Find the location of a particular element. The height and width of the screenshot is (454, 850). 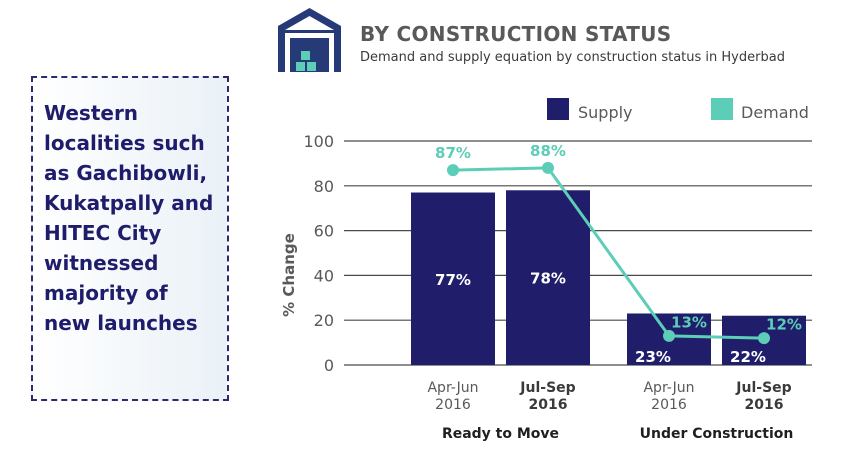

x-group-label: Ready to Move is located at coordinates (500, 434).